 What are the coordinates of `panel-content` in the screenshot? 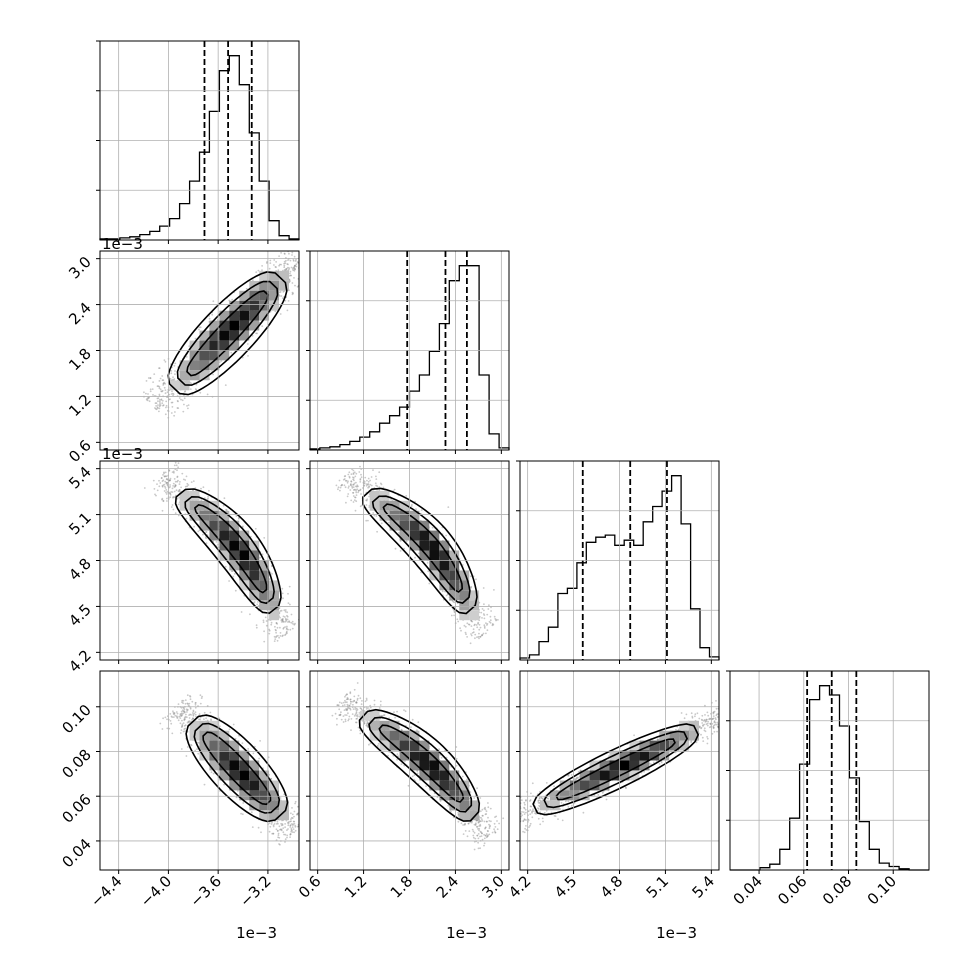 It's located at (617, 767).